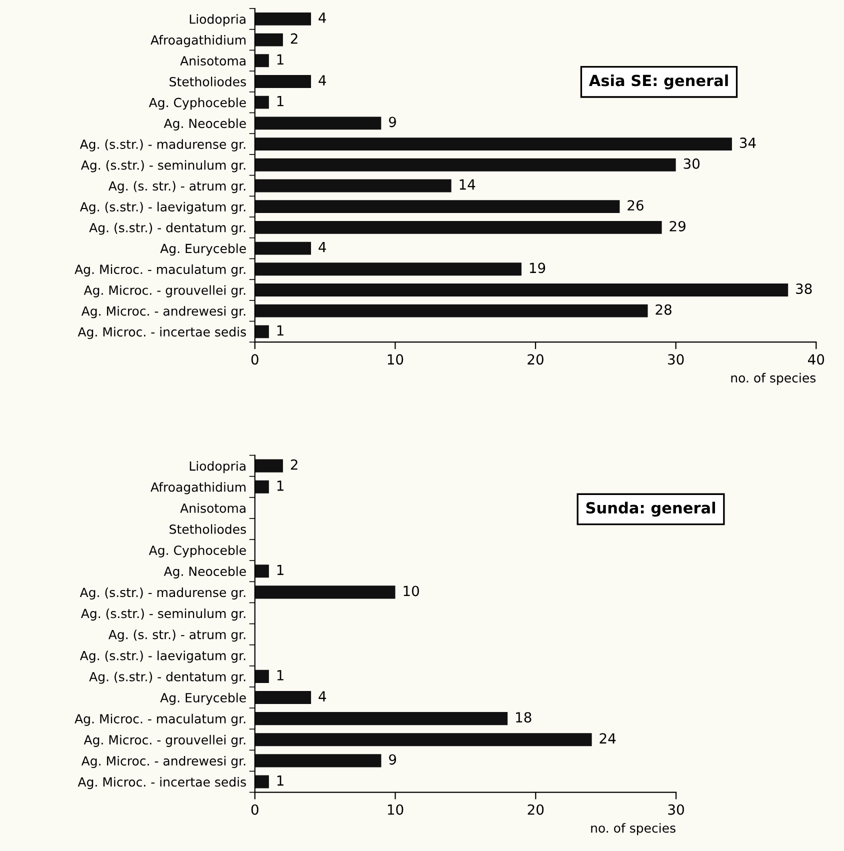  I want to click on text: Sunda: general, so click(651, 509).